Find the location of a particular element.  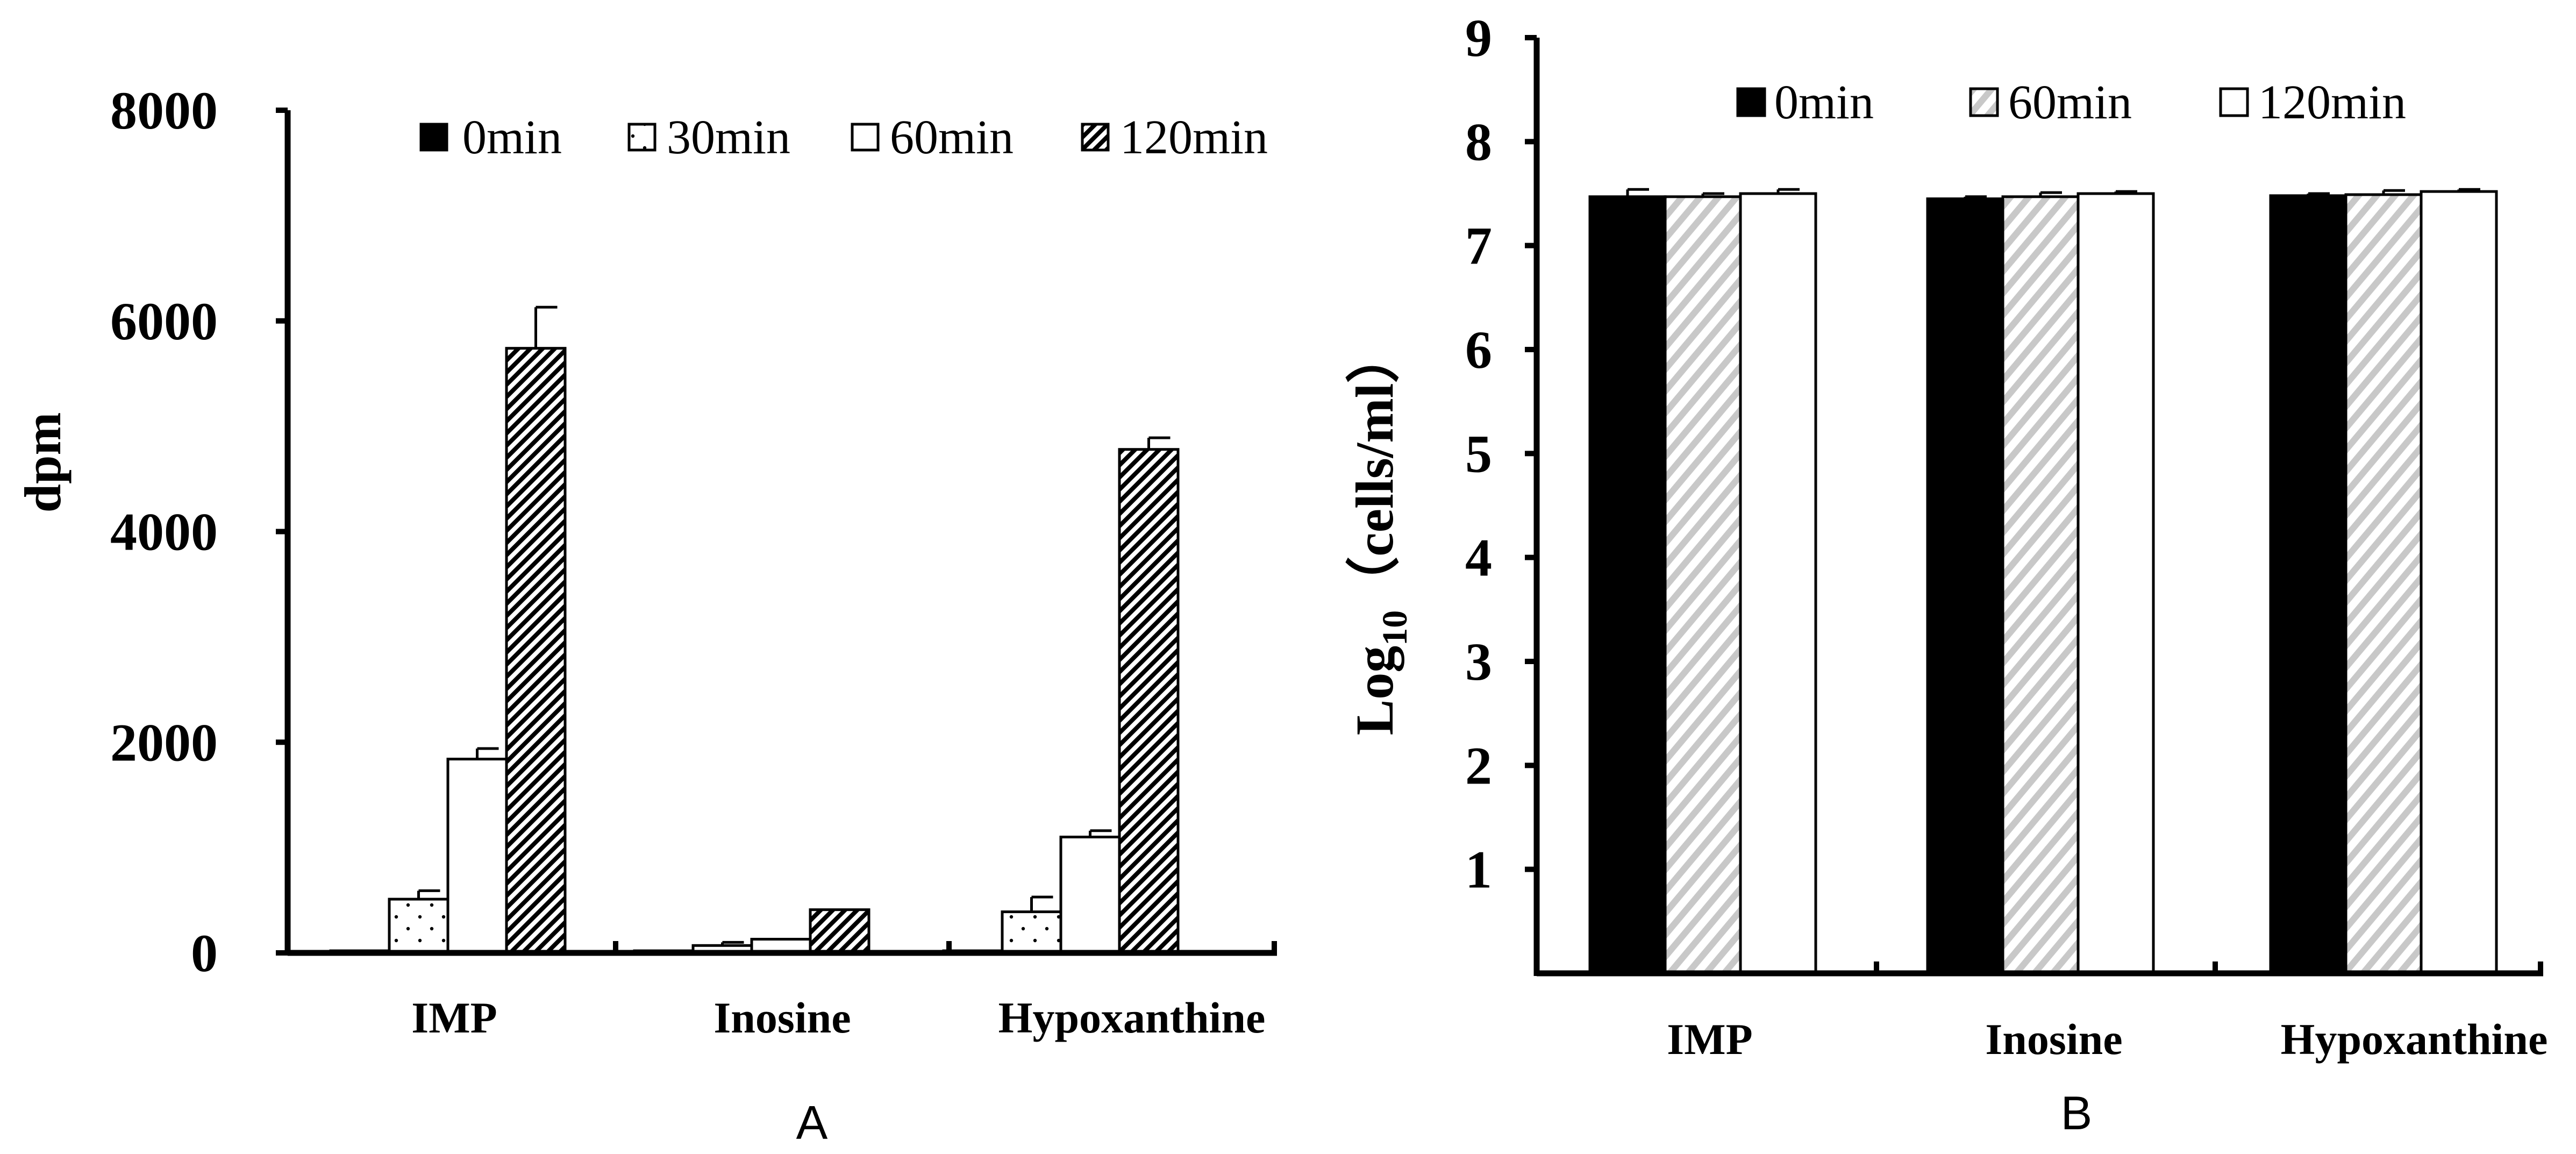

panel-b-y-axis-label: Log10（cells/ml） is located at coordinates (1380, 533).